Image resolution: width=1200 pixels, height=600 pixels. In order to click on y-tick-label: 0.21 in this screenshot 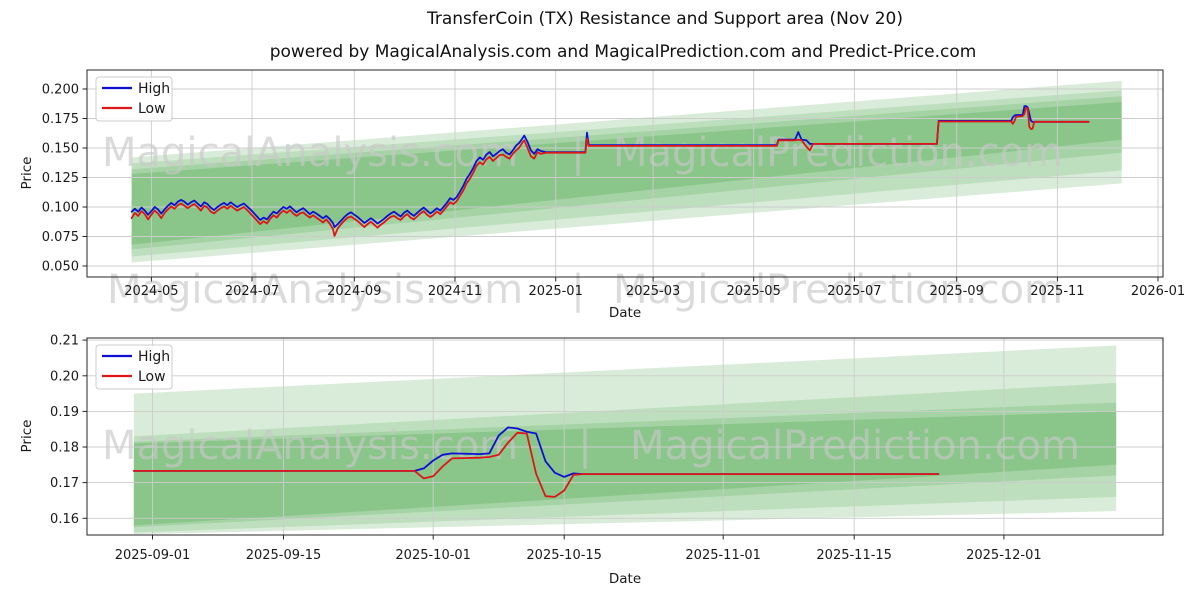, I will do `click(64, 341)`.